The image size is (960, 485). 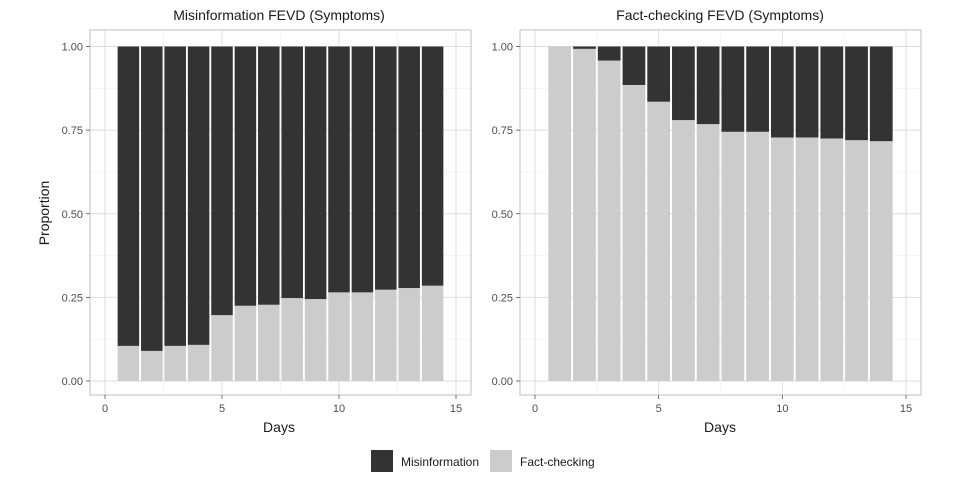 I want to click on legend-label-misinformation: Misinformation, so click(x=440, y=462).